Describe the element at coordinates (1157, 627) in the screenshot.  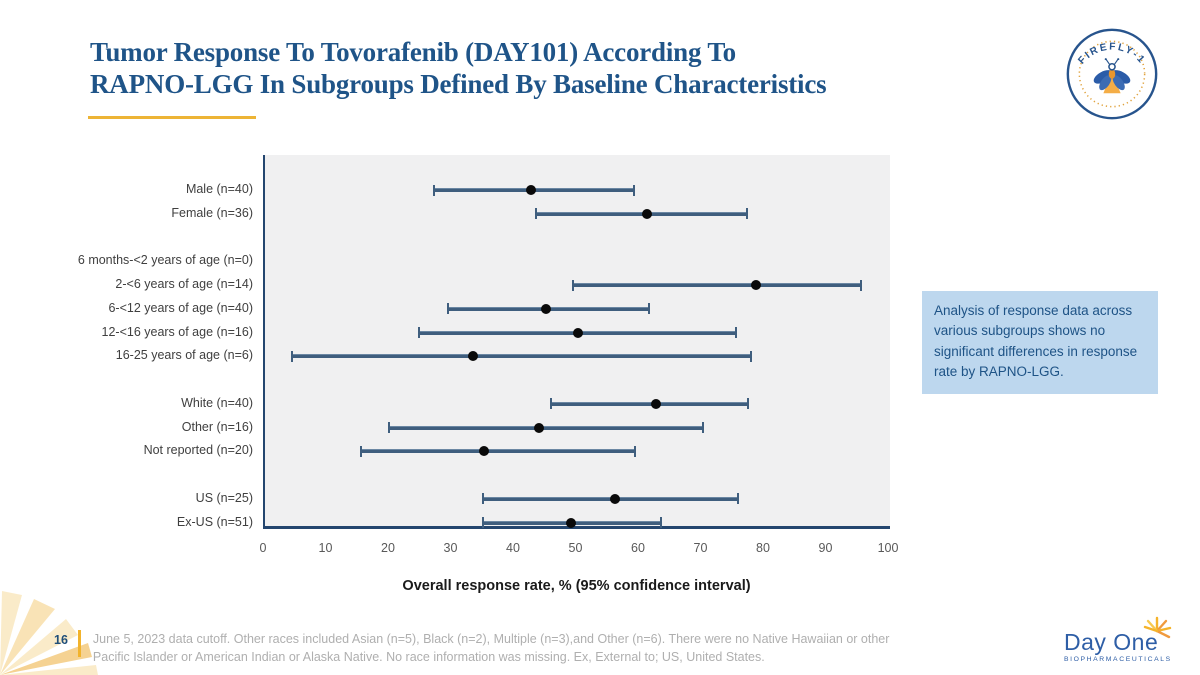
I see `sunburst-icon` at that location.